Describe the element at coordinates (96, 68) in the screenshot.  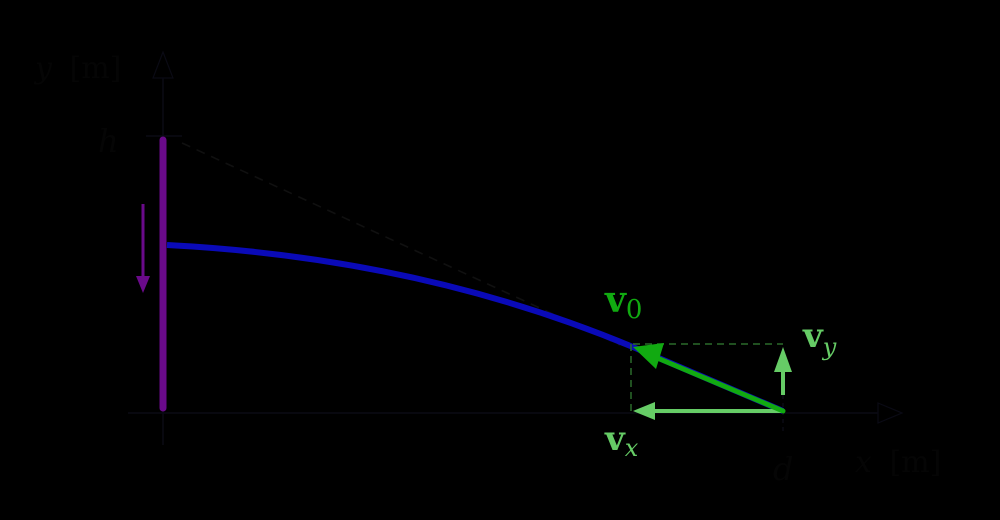
I see `y-axis-unit: [m]` at that location.